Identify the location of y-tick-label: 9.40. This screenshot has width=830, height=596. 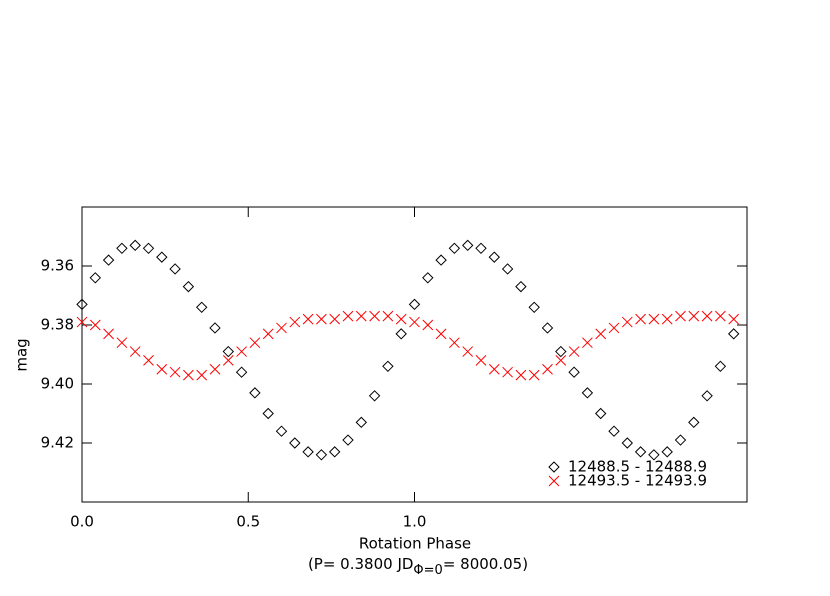
(57, 384).